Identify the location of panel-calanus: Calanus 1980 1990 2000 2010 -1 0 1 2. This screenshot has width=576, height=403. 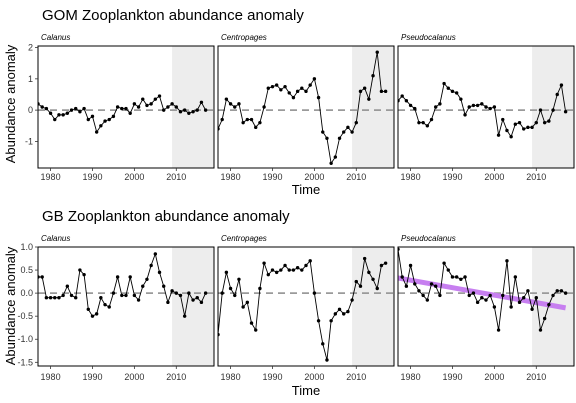
(120, 107).